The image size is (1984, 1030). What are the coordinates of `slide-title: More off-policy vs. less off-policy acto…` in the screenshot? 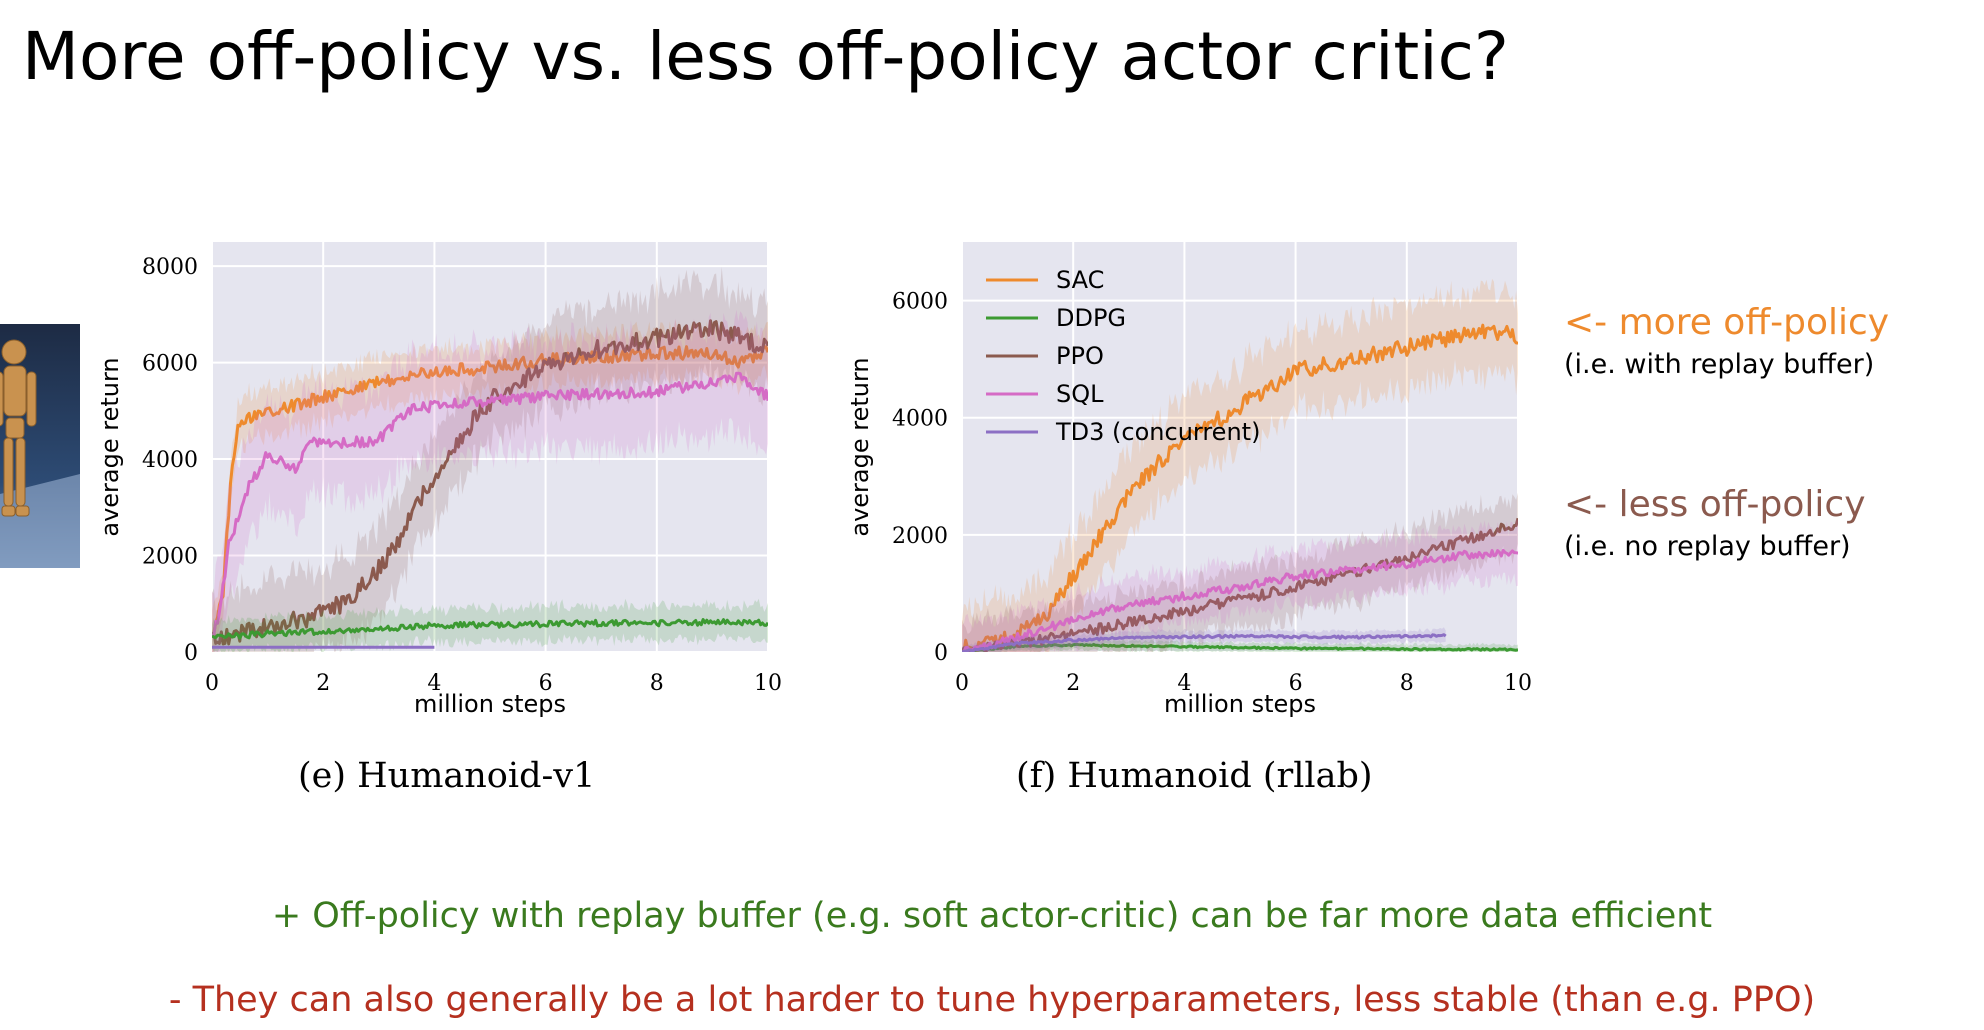 It's located at (765, 56).